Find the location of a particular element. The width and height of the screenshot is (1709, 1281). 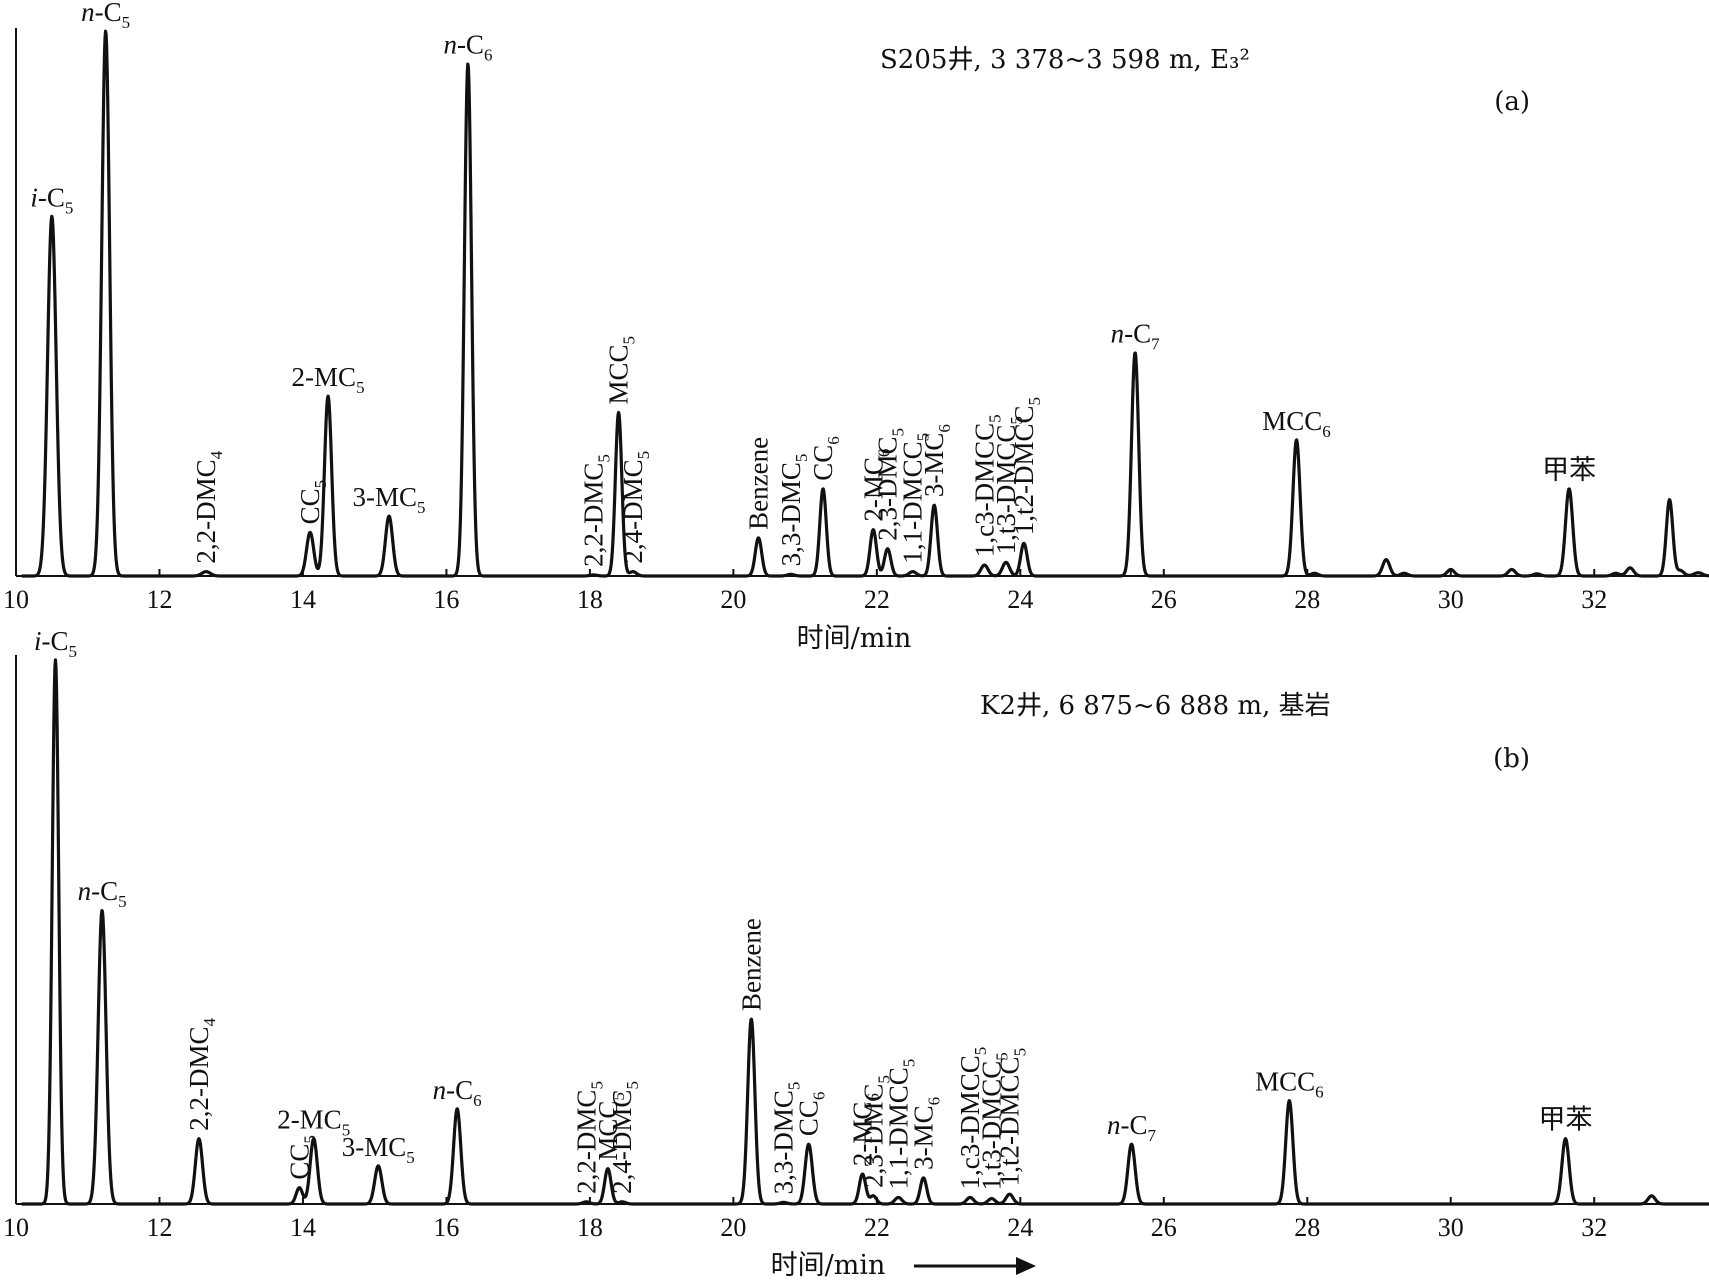

panel-b-x-axis-title: 时间/min is located at coordinates (828, 1265).